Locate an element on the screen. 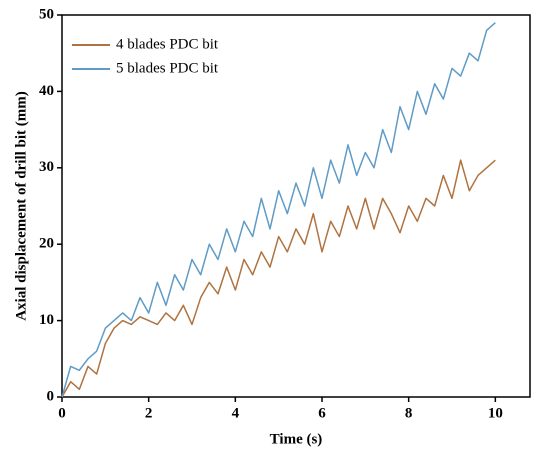  y-tick-label: 30 is located at coordinates (46, 167).